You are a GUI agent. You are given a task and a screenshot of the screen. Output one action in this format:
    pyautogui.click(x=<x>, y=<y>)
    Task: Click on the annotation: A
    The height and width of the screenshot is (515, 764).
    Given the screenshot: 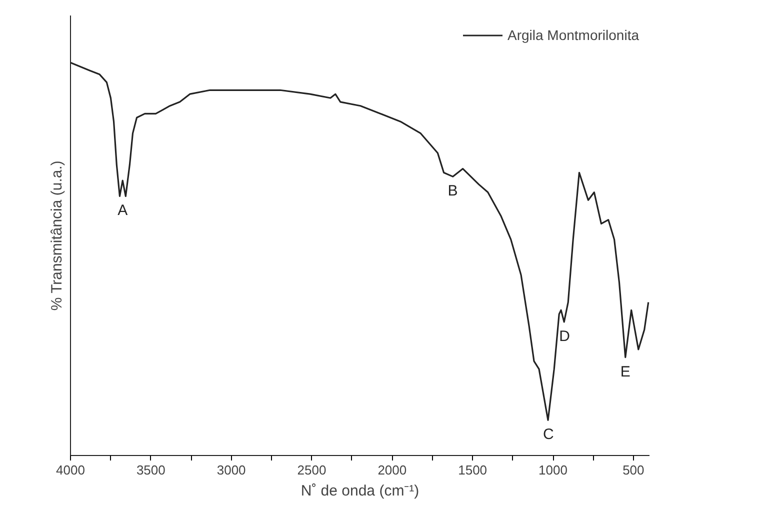 What is the action you would take?
    pyautogui.click(x=123, y=211)
    